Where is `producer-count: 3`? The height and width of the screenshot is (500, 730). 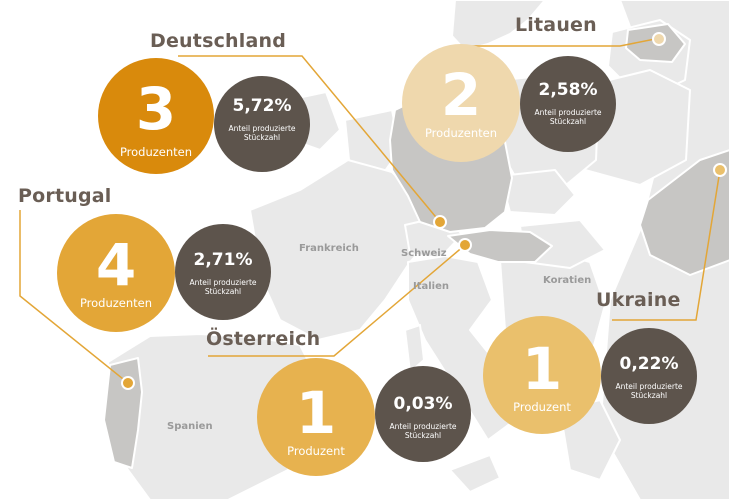
producer-count: 3 is located at coordinates (156, 109).